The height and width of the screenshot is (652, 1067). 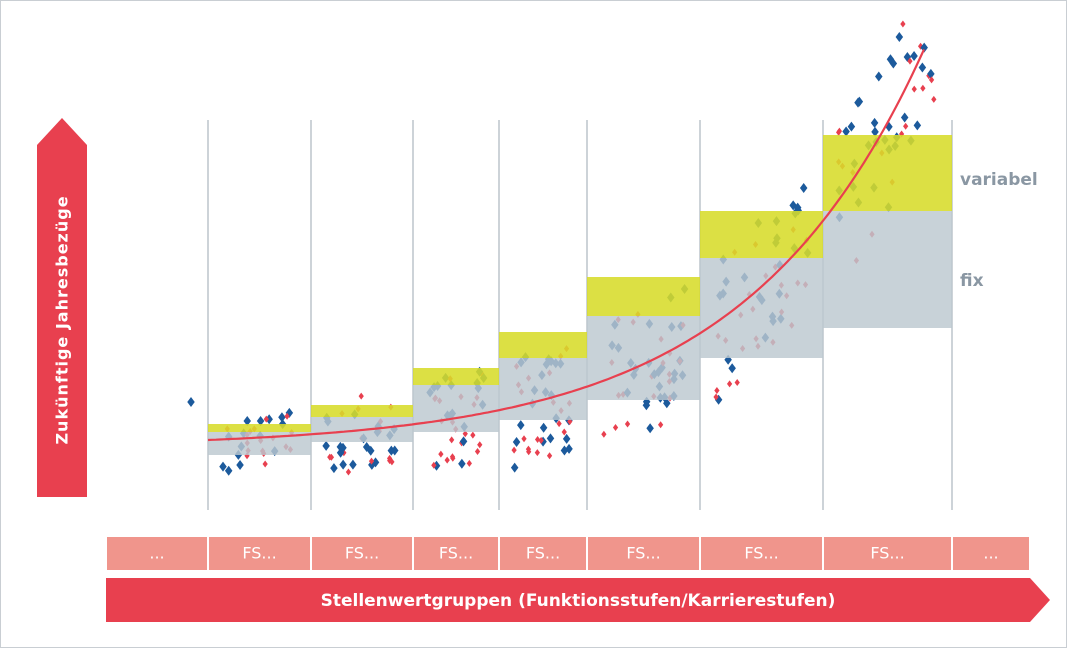 What do you see at coordinates (972, 281) in the screenshot?
I see `fixed-label: fix` at bounding box center [972, 281].